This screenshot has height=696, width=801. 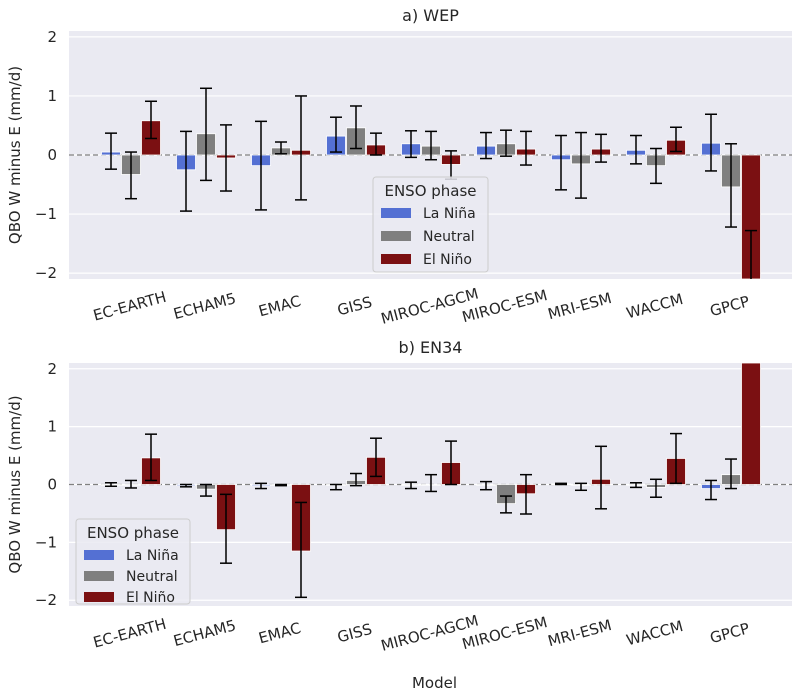 What do you see at coordinates (751, 423) in the screenshot?
I see `bar` at bounding box center [751, 423].